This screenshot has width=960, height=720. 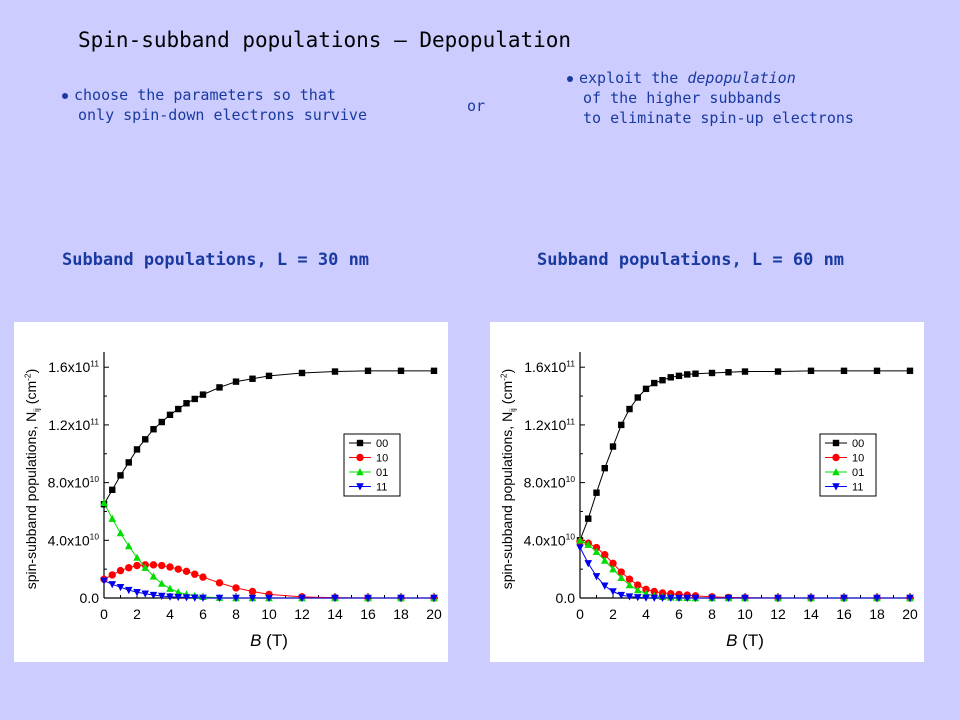 I want to click on x-tick-label: 4, so click(x=646, y=614).